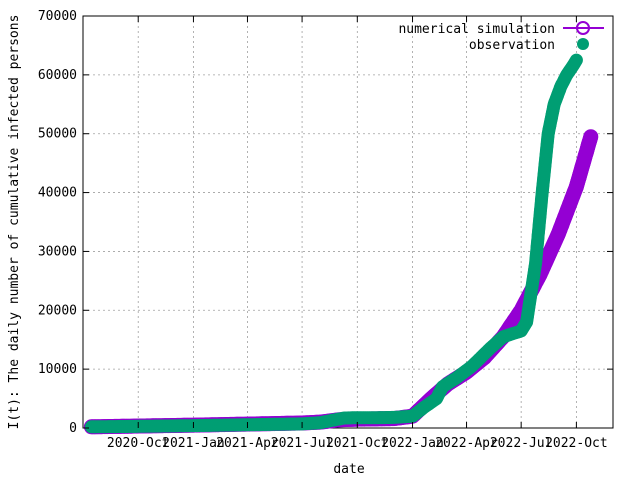  What do you see at coordinates (57, 310) in the screenshot?
I see `y-tick-label: 20000` at bounding box center [57, 310].